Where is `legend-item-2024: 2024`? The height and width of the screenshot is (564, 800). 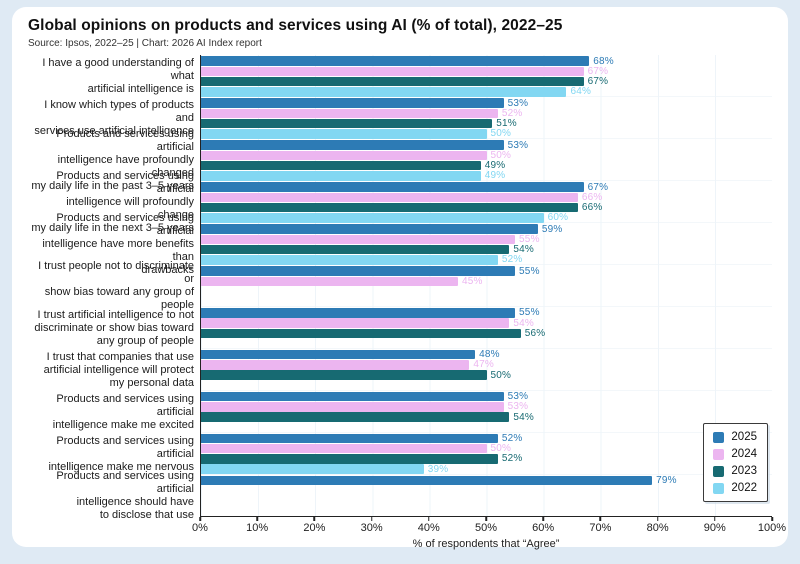 legend-item-2024: 2024 is located at coordinates (735, 454).